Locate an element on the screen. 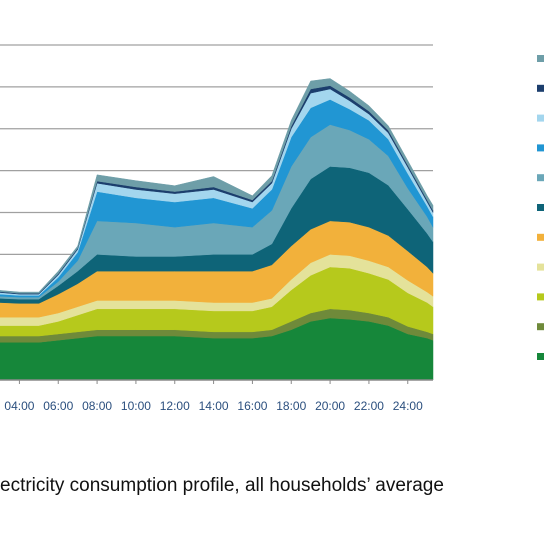 This screenshot has width=544, height=544. x-tick-label: 24:00 is located at coordinates (408, 406).